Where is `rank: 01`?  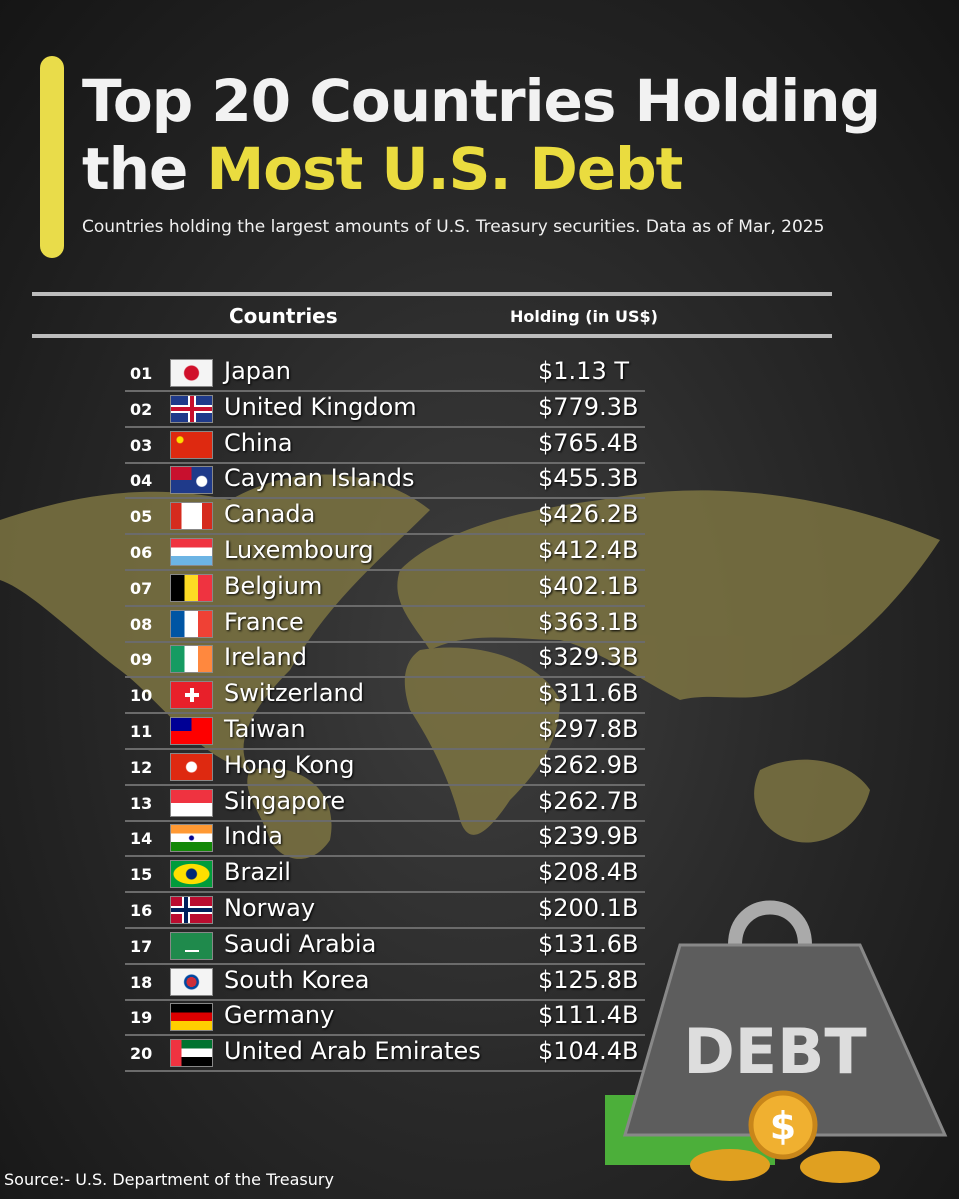
rank: 01 is located at coordinates (141, 373).